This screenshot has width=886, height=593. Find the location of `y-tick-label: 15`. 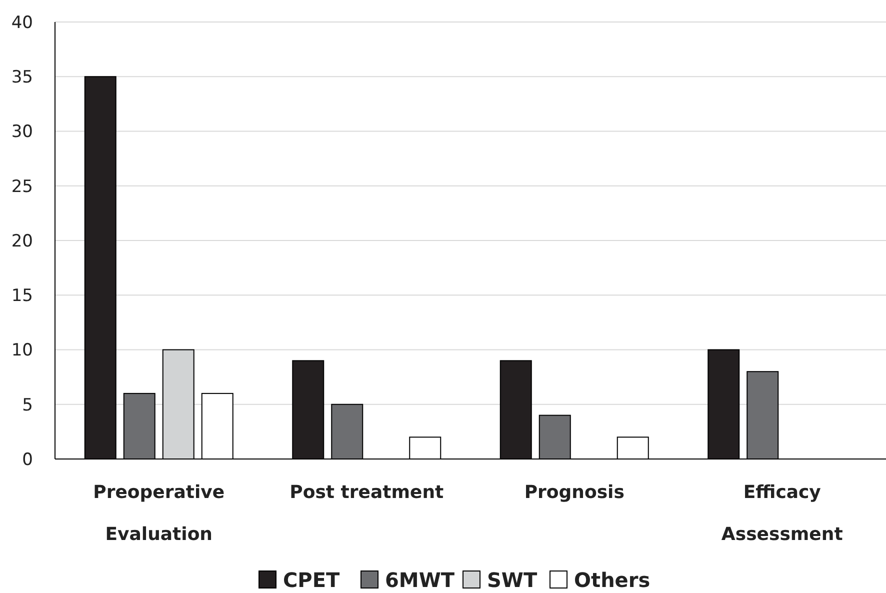

y-tick-label: 15 is located at coordinates (22, 296).